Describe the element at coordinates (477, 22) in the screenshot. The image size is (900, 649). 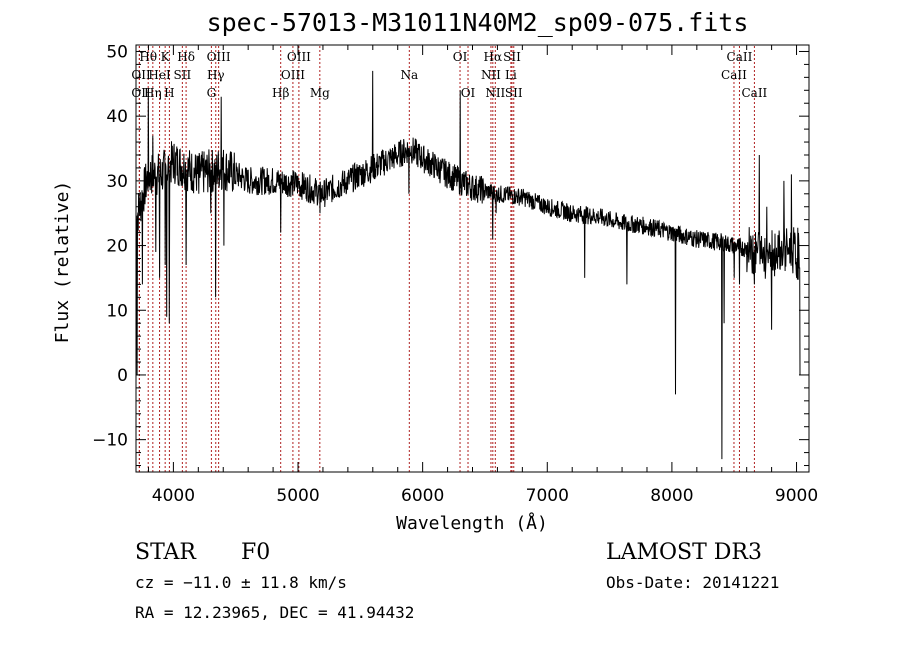
I see `chart-title: spec-57013-M31011N40M2_sp09-075.fits` at that location.